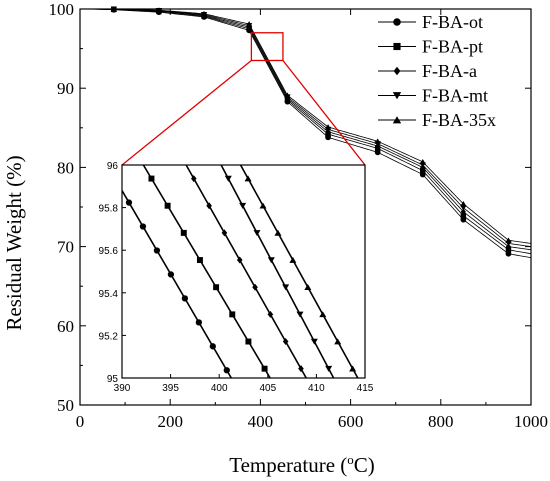  I want to click on y-tick-label: 50, so click(65, 405).